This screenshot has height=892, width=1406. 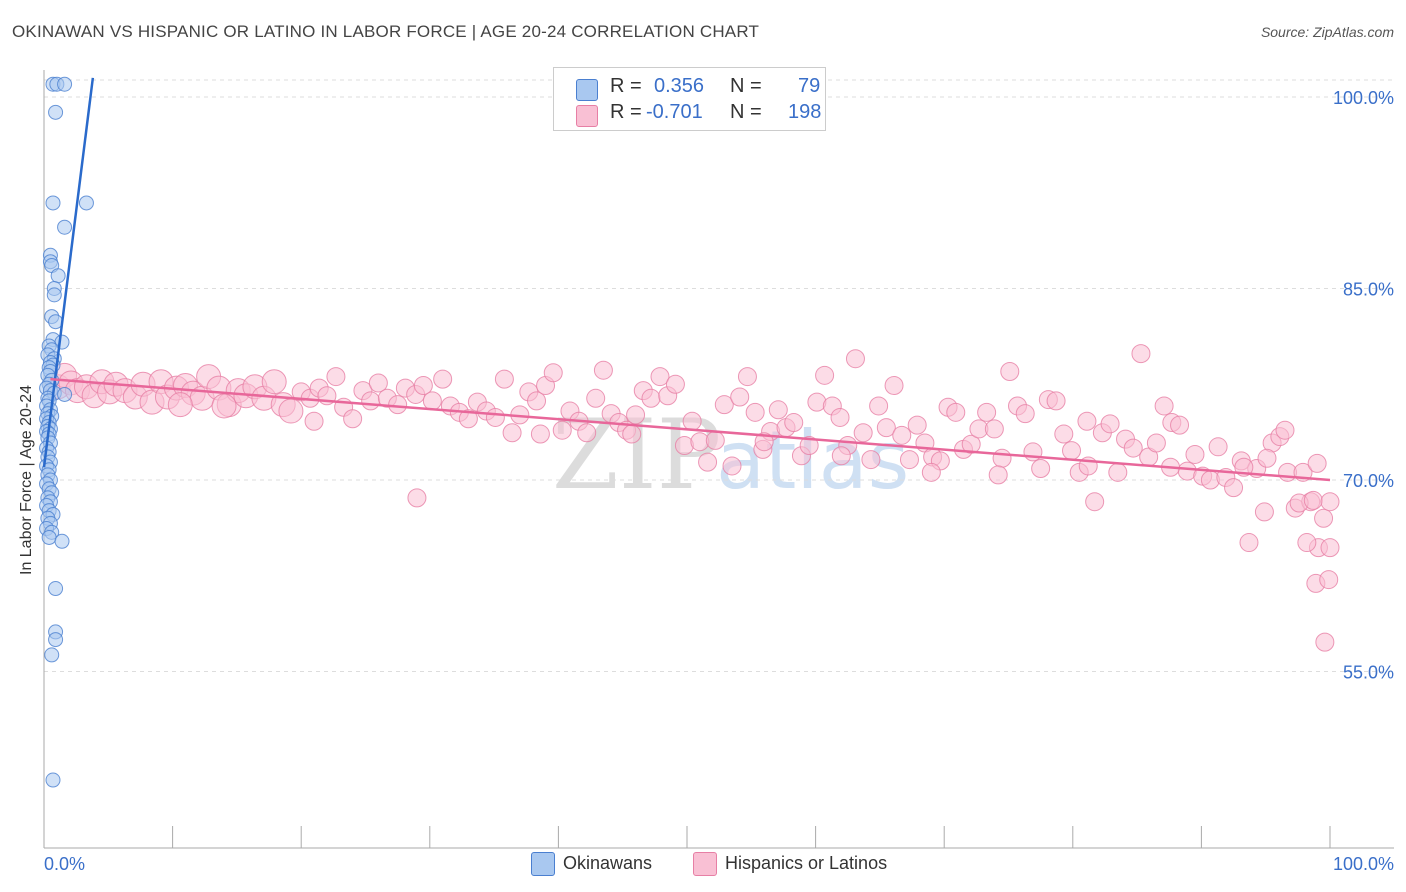 I want to click on hispanics-legend-label: Hispanics or Latinos, so click(x=806, y=863).